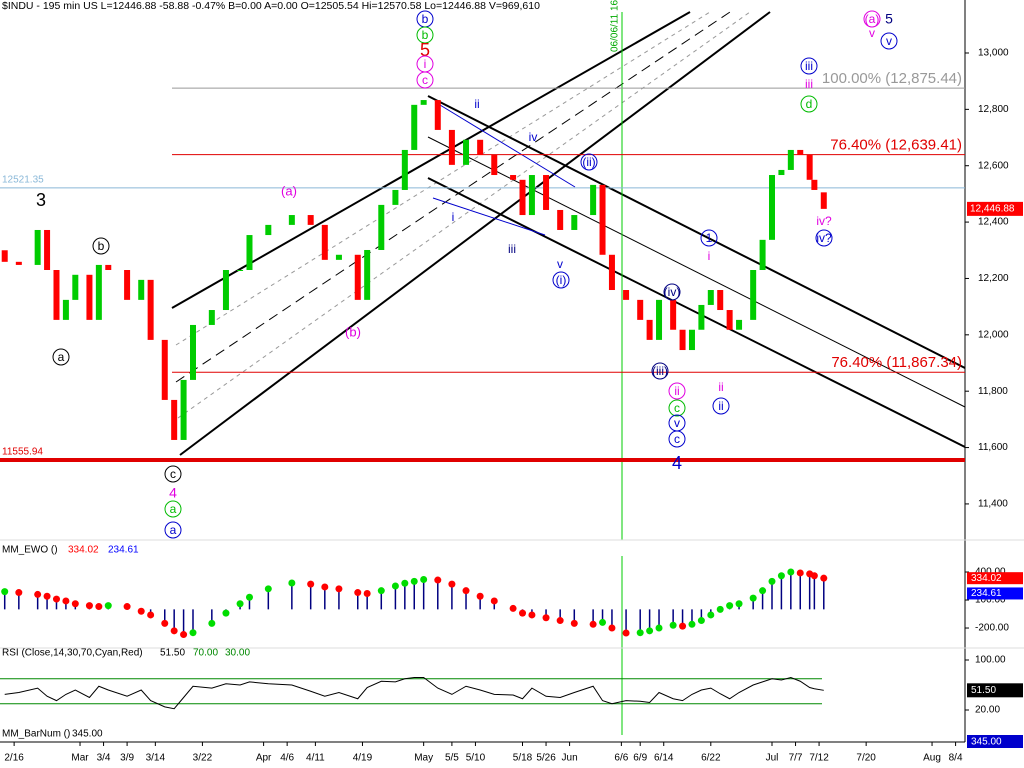 This screenshot has width=1024, height=768. Describe the element at coordinates (414, 693) in the screenshot. I see `rsi-line` at that location.